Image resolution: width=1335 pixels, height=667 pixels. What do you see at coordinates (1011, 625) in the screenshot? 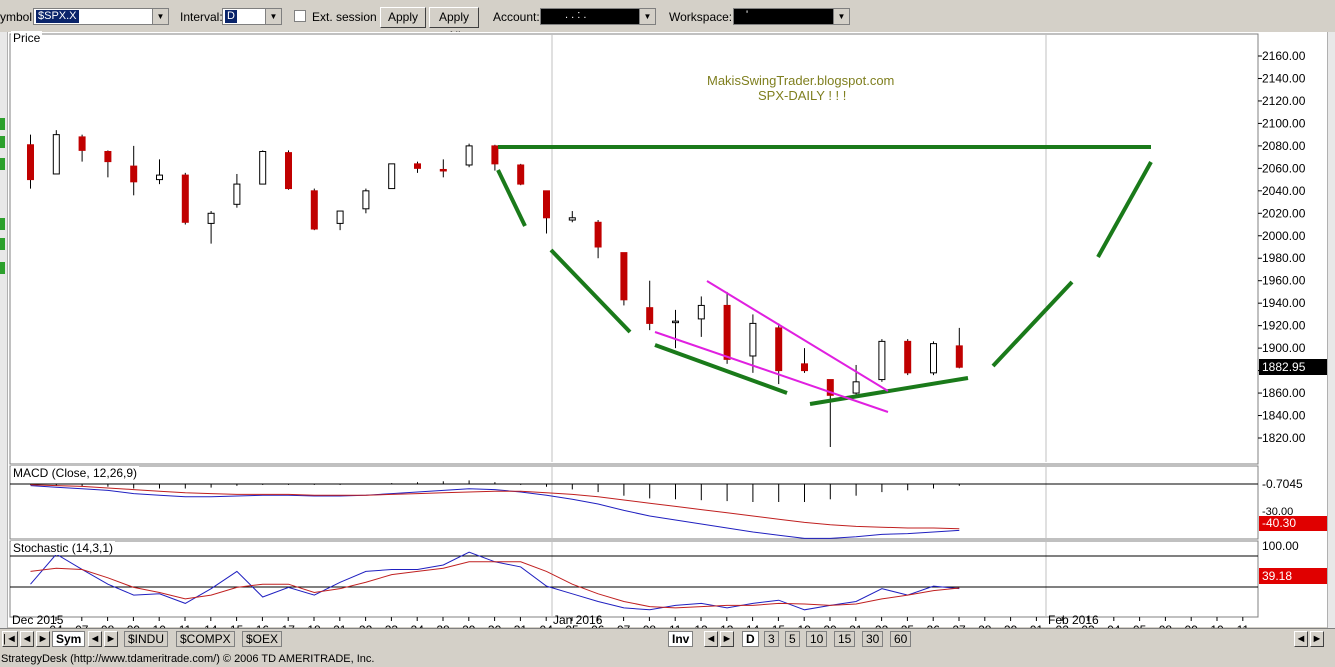
I see `x-tick-label: 29` at bounding box center [1011, 625].